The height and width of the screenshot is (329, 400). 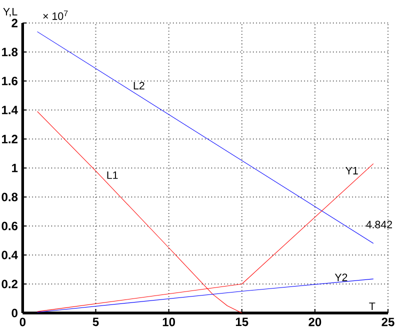 What do you see at coordinates (23, 322) in the screenshot?
I see `x-tick-label: 0` at bounding box center [23, 322].